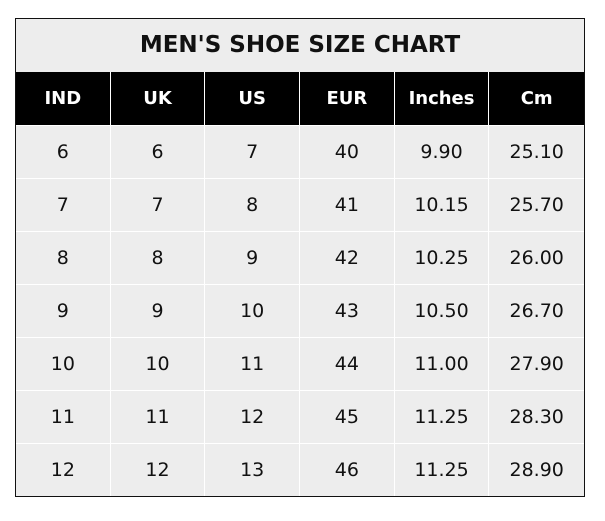 The height and width of the screenshot is (521, 605). Describe the element at coordinates (347, 152) in the screenshot. I see `table-cell: 40` at that location.